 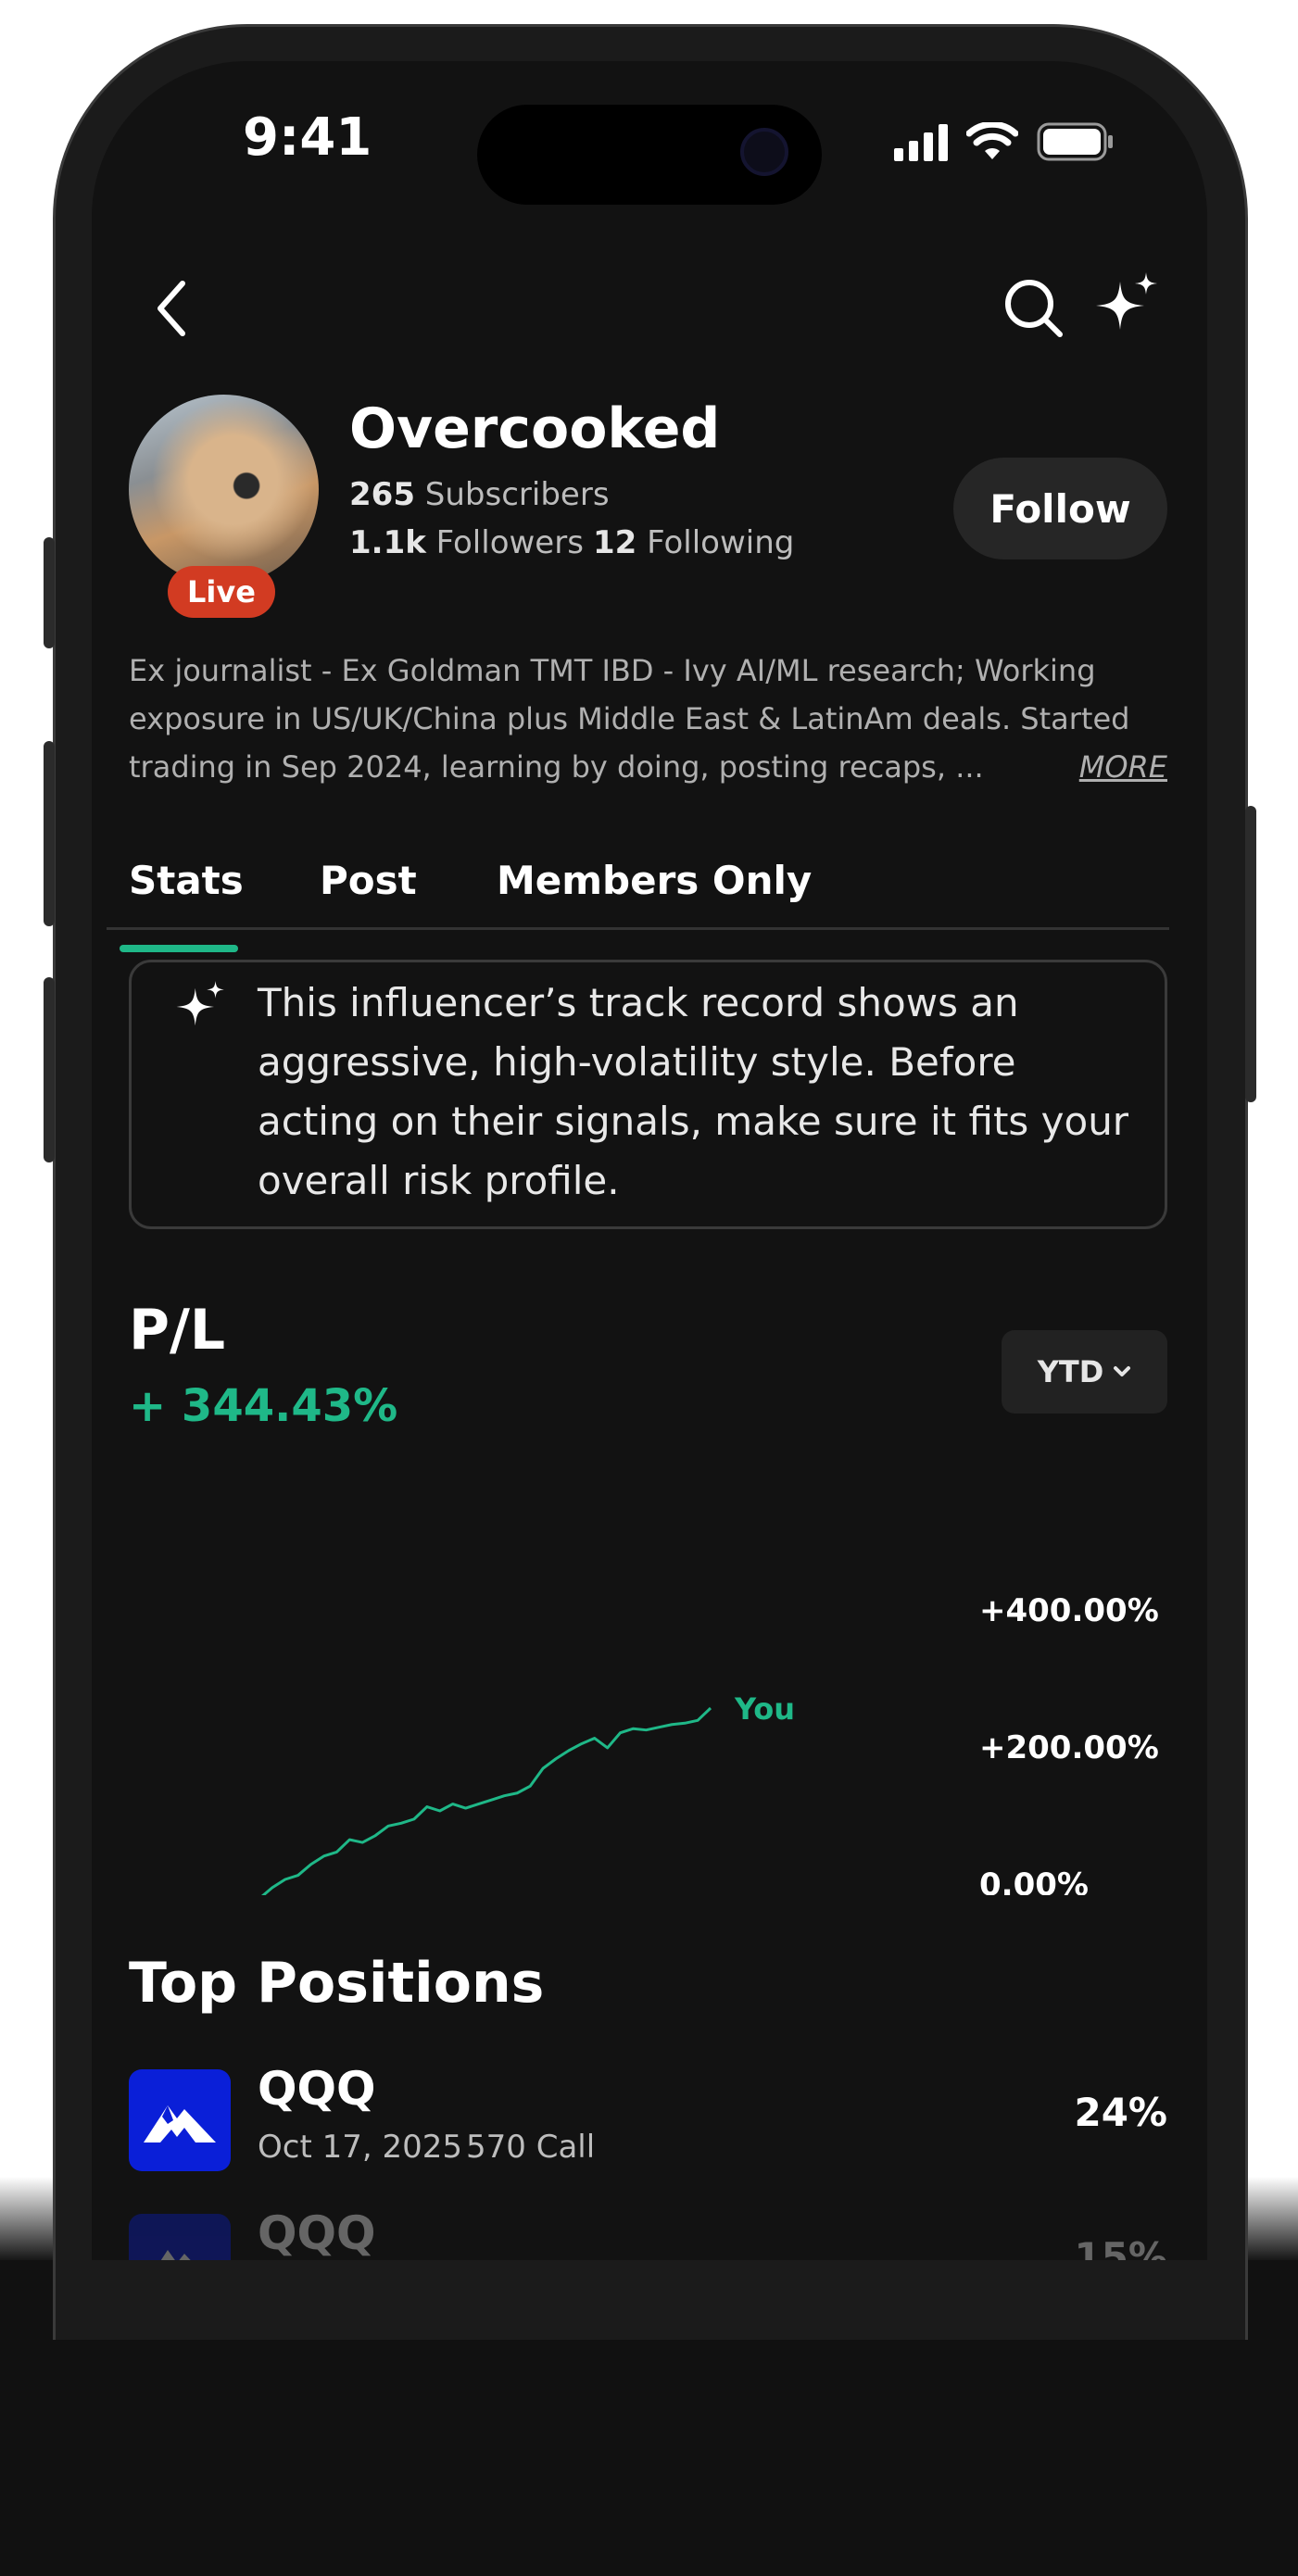 I want to click on period-selector: YTD, so click(x=1084, y=1372).